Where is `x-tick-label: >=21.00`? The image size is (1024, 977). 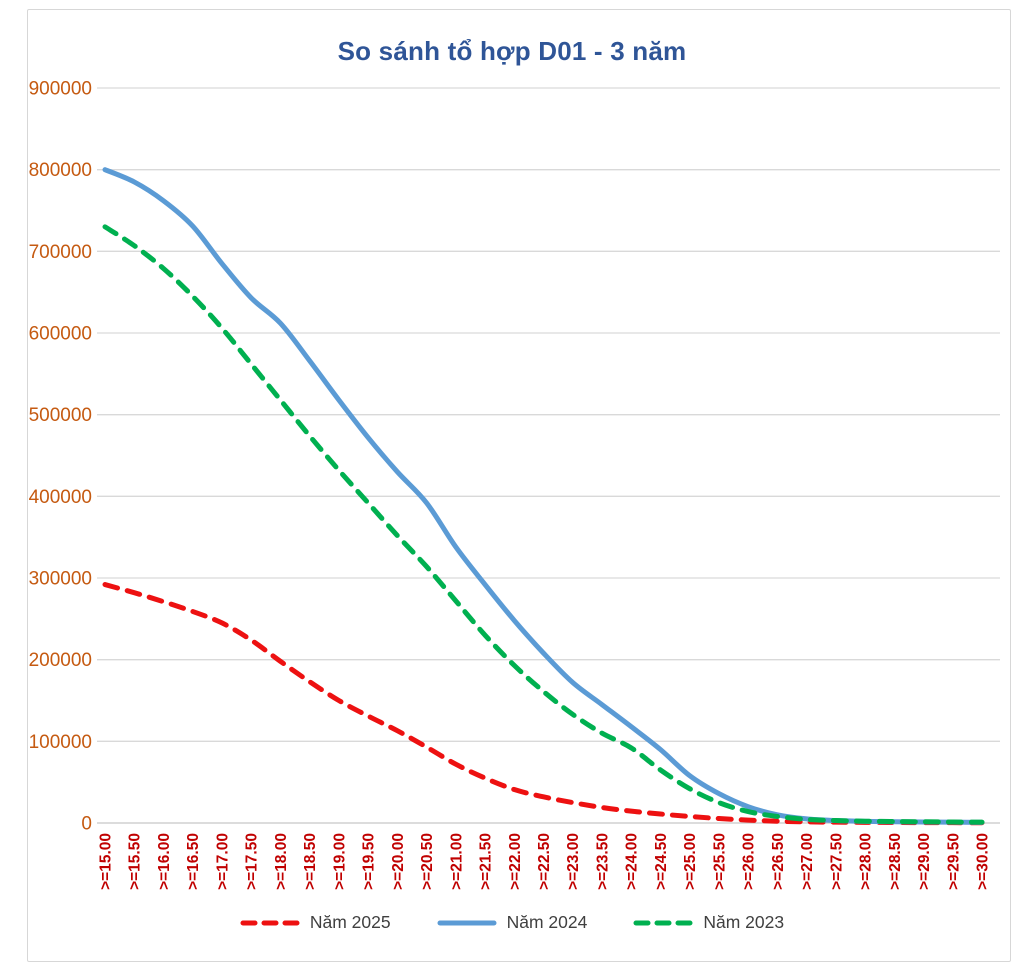 x-tick-label: >=21.00 is located at coordinates (456, 861).